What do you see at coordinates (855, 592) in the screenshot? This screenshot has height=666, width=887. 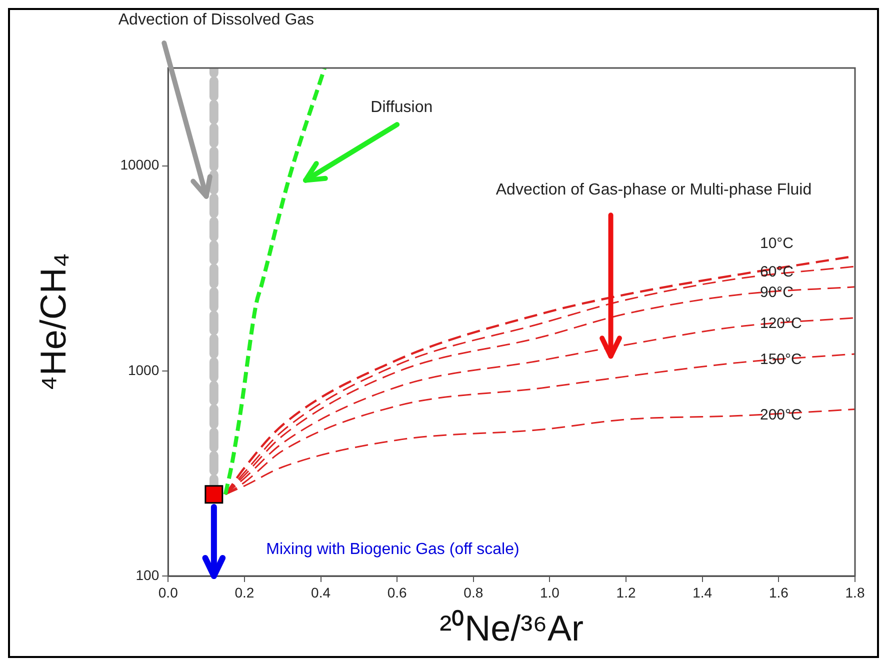 I see `x-tick-label: 1.8` at bounding box center [855, 592].